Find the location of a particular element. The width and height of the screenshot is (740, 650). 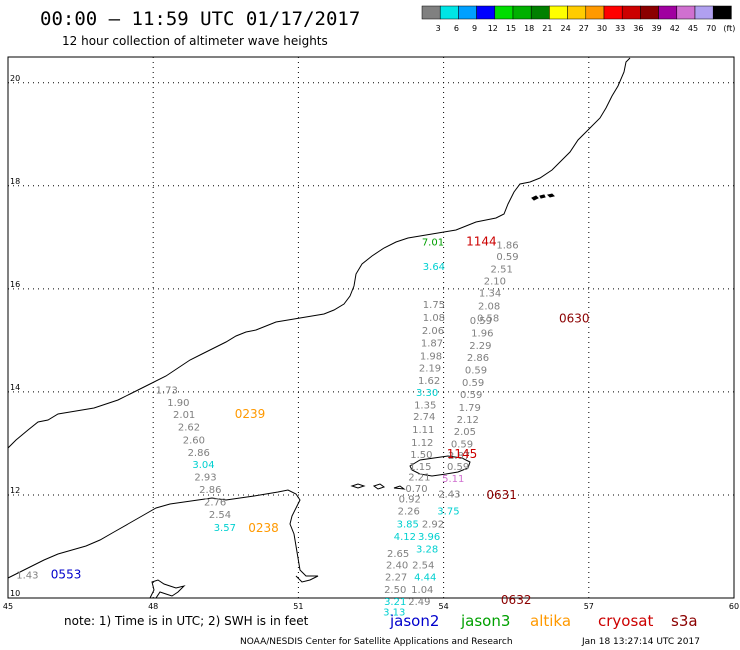

swh-value: 1.79 is located at coordinates (470, 408).